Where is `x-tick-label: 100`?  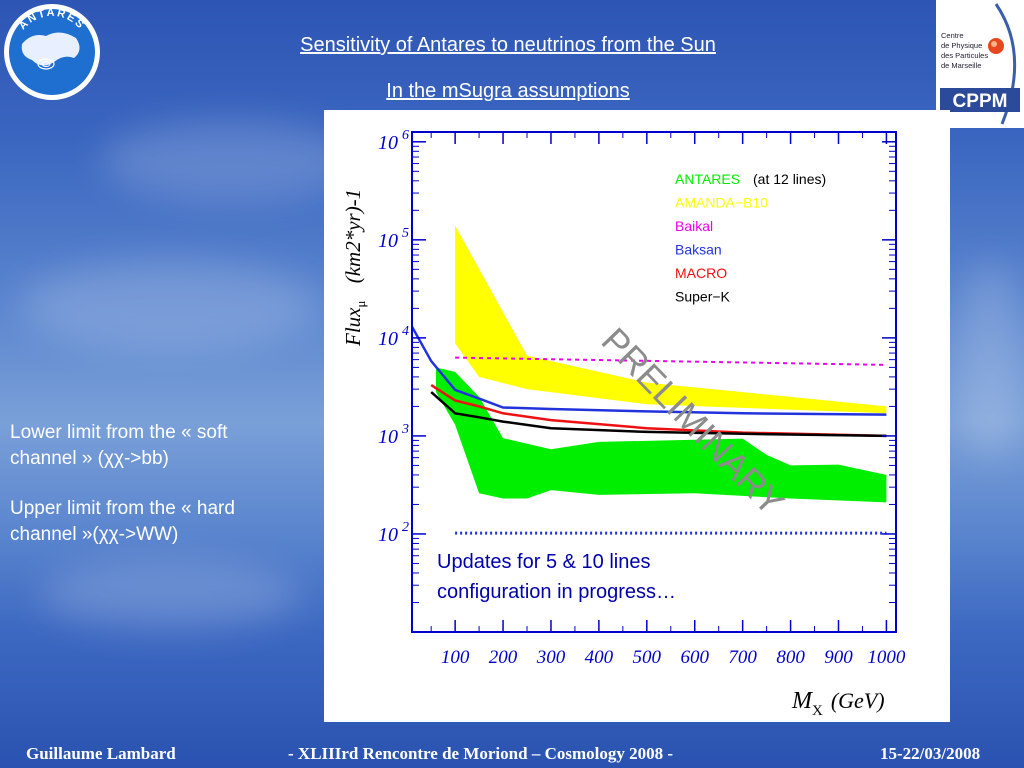
x-tick-label: 100 is located at coordinates (455, 657).